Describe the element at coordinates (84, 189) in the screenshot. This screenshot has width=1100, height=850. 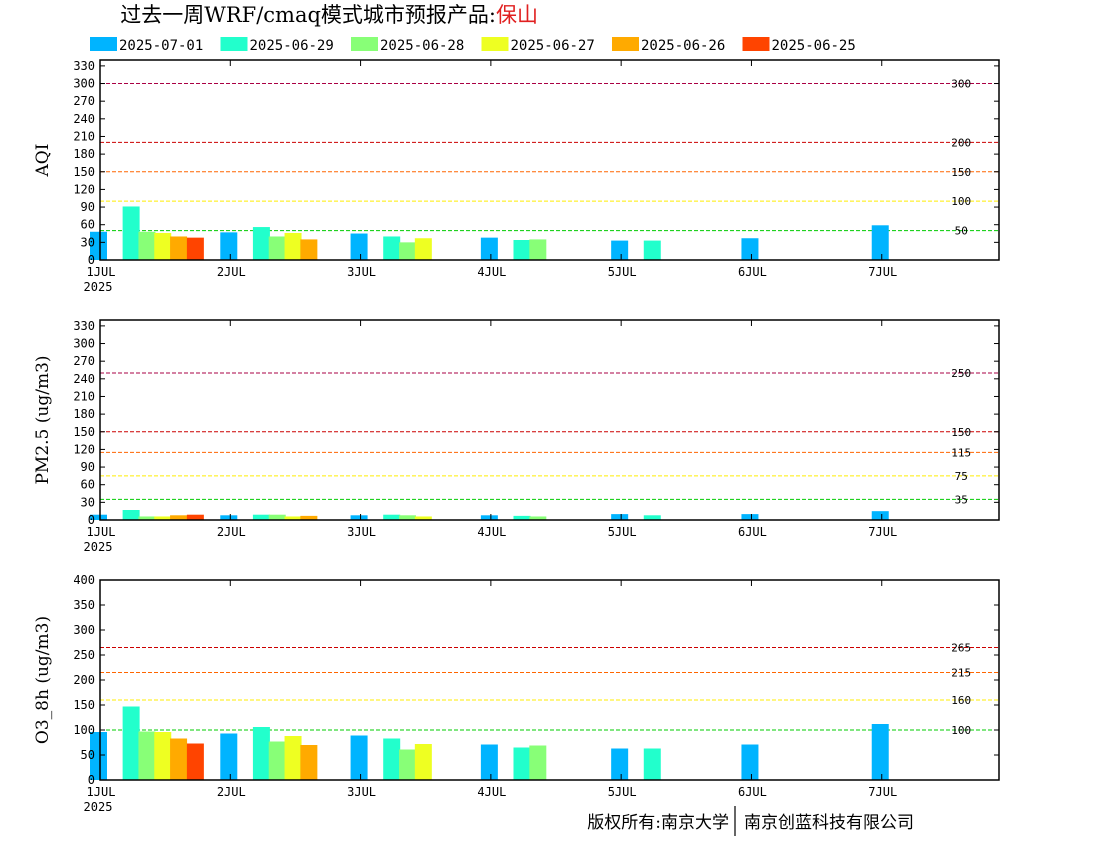
I see `y-tick-label: 120` at that location.